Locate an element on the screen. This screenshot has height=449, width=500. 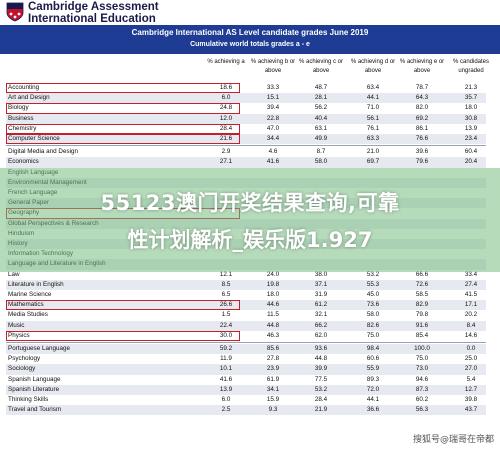
grade-cell: 11.5 is located at coordinates (273, 315).